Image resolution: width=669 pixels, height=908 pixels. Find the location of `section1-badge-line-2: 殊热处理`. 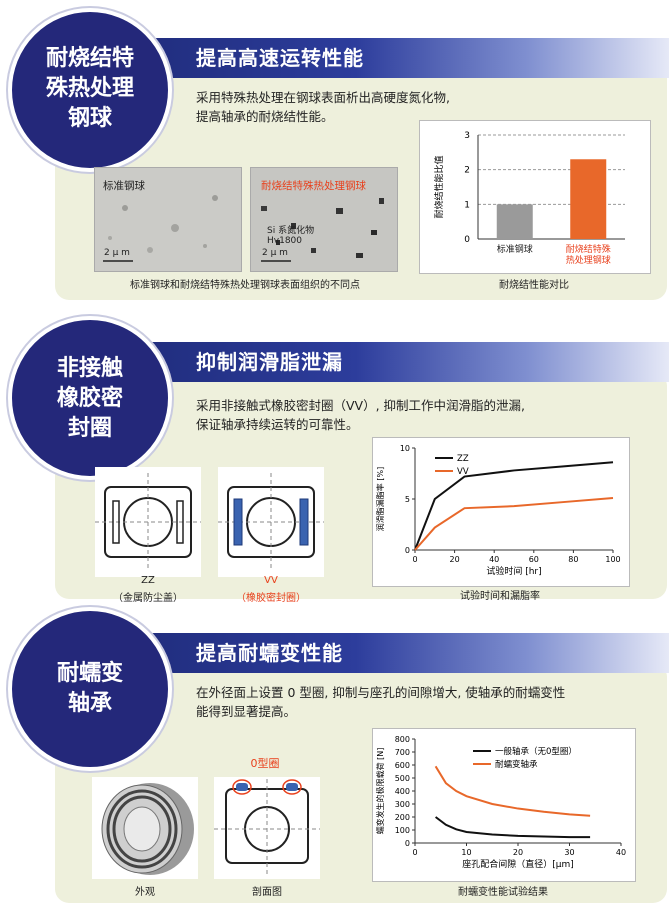

section1-badge-line-2: 殊热处理 is located at coordinates (89, 88).